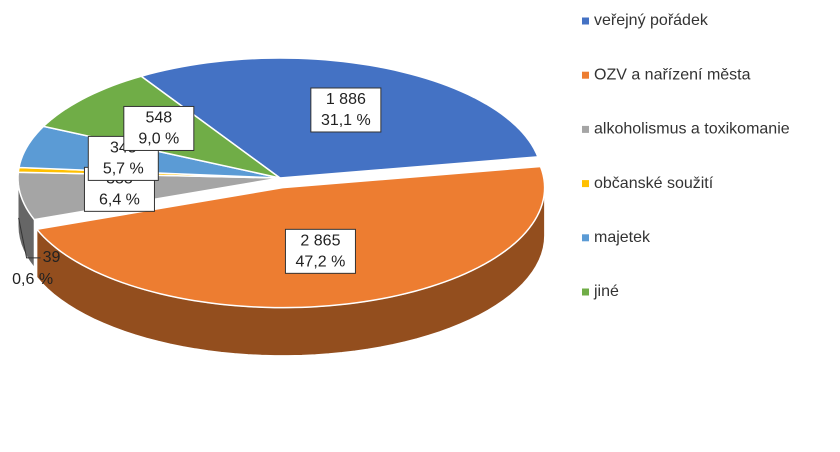 The image size is (840, 452). What do you see at coordinates (123, 169) in the screenshot?
I see `data-label: 5,7 %` at bounding box center [123, 169].